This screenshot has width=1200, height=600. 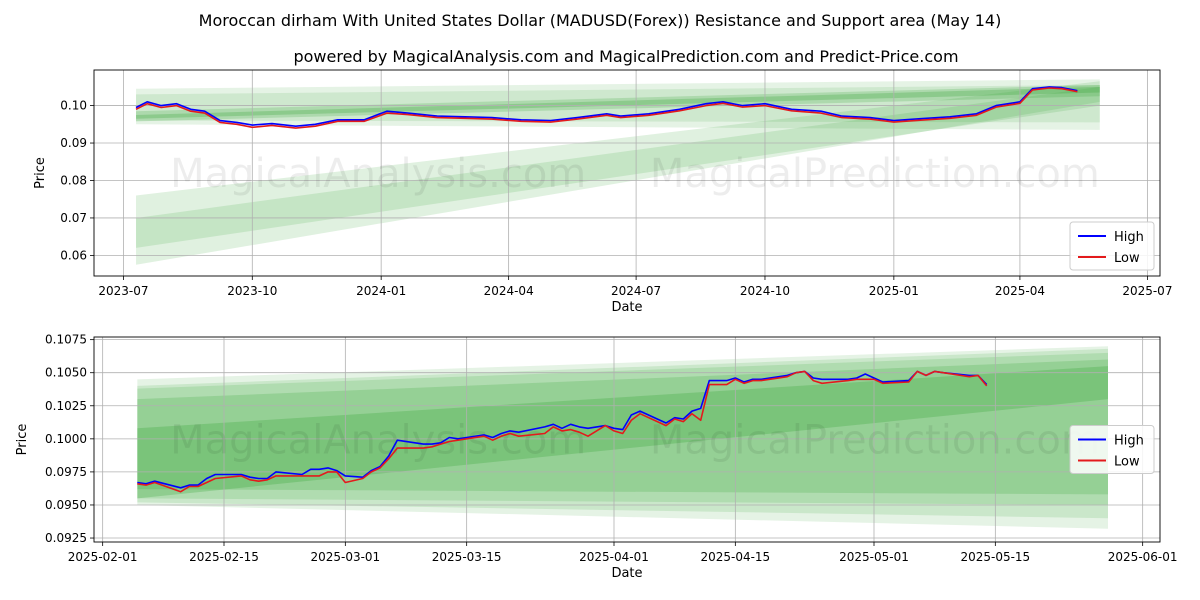 I want to click on x-tick-label: 2024-07, so click(x=636, y=291).